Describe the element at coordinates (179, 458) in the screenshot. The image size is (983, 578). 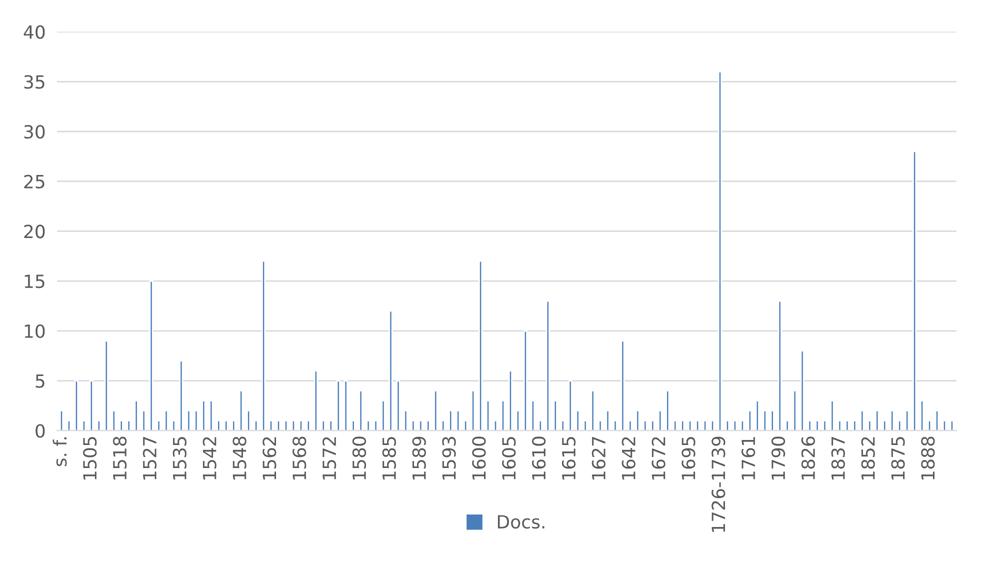
I see `x-tick-label: 1535` at that location.